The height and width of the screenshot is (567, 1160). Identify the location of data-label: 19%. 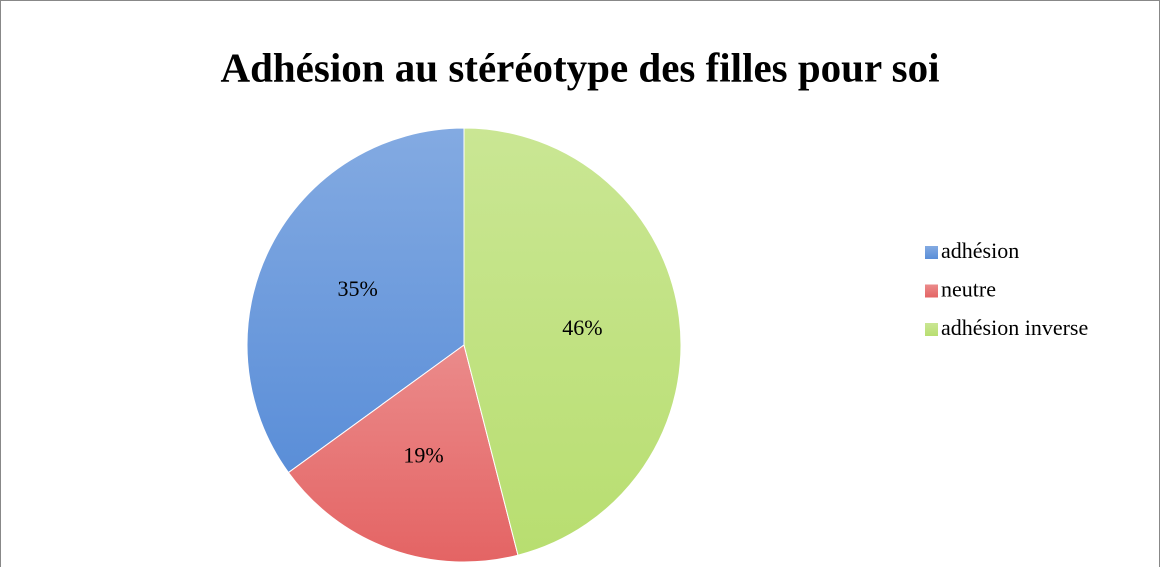
(423, 454).